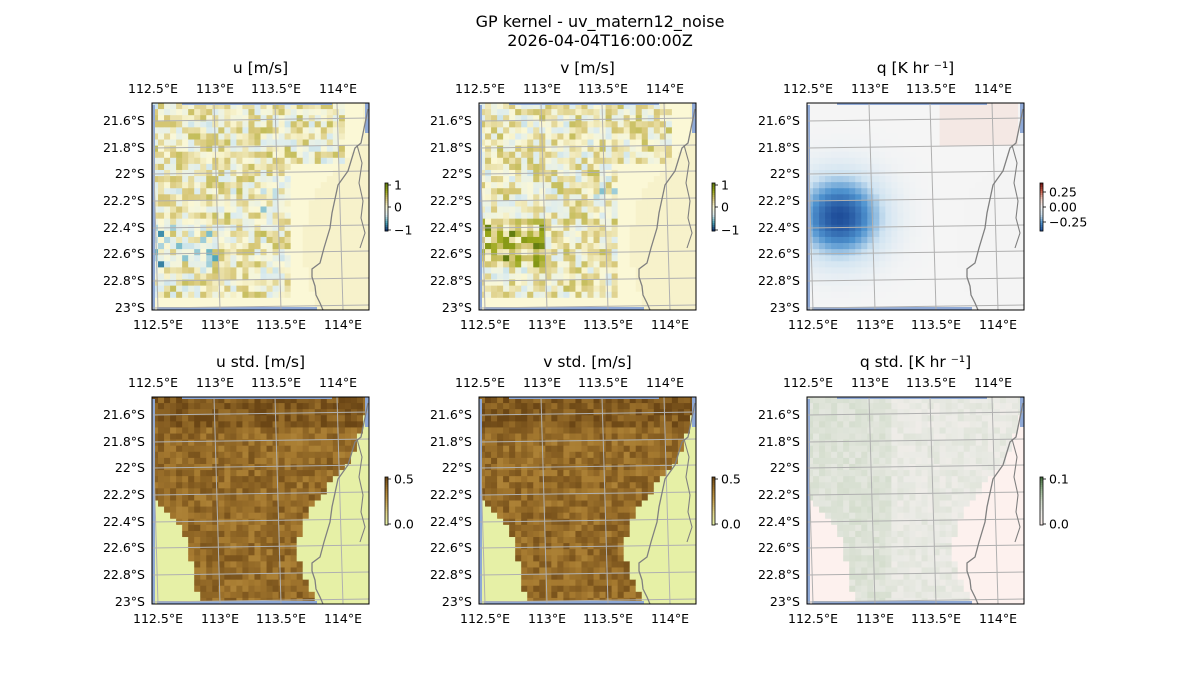 The width and height of the screenshot is (1200, 700). I want to click on heatmap-cells, so click(588, 207).